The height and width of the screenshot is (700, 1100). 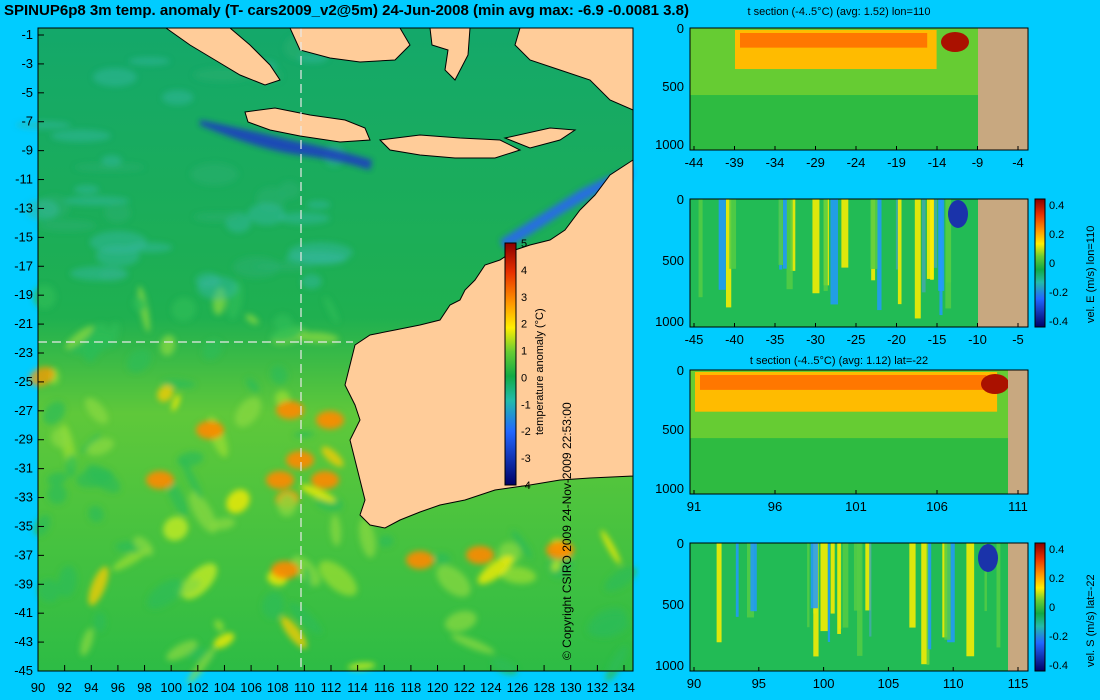 What do you see at coordinates (524, 378) in the screenshot?
I see `colorbar-tick-label: 0` at bounding box center [524, 378].